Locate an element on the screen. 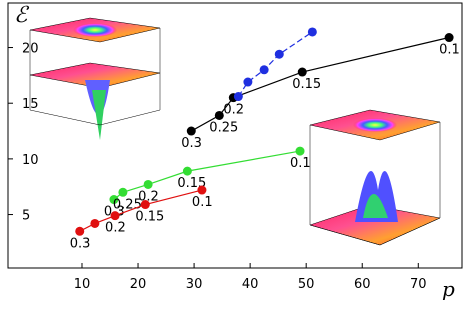 The image size is (473, 309). x-tick-label: 20 is located at coordinates (138, 284).